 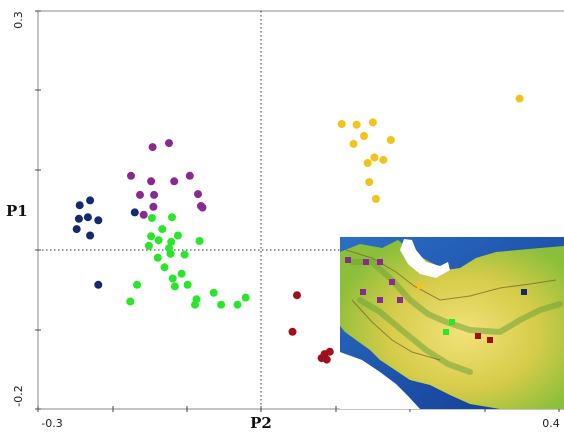 I want to click on x-tick-label-right: 0.4, so click(x=551, y=423).